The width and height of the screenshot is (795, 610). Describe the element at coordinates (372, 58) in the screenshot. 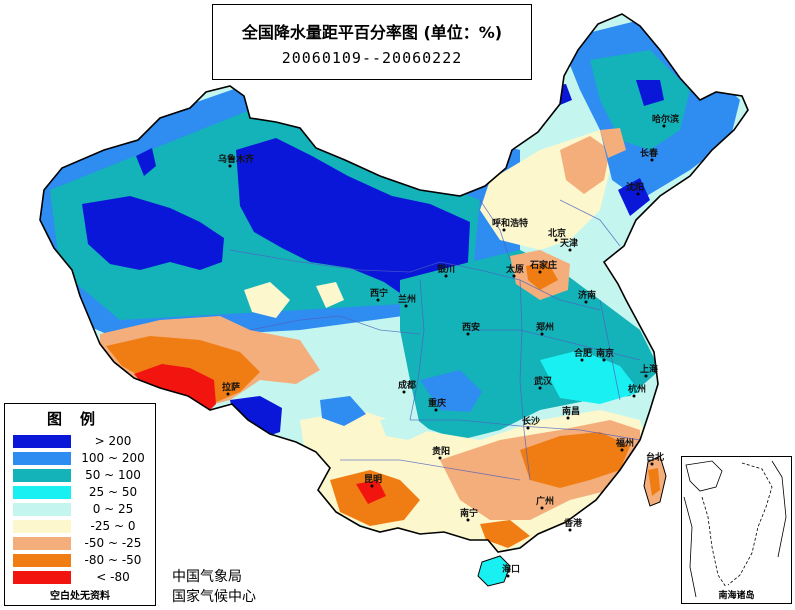

I see `map-period: 20060109--20060222` at that location.